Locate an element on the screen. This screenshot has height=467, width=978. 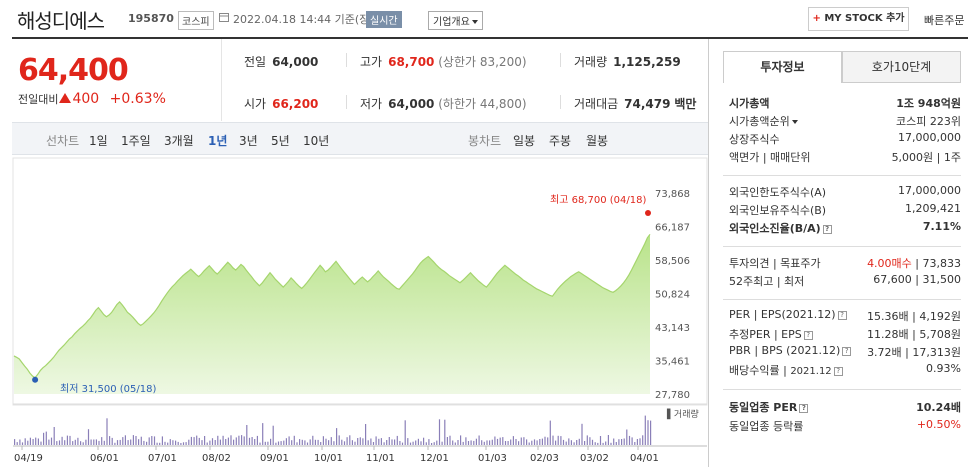
row-label: 동일업종 등락률 is located at coordinates (766, 426).